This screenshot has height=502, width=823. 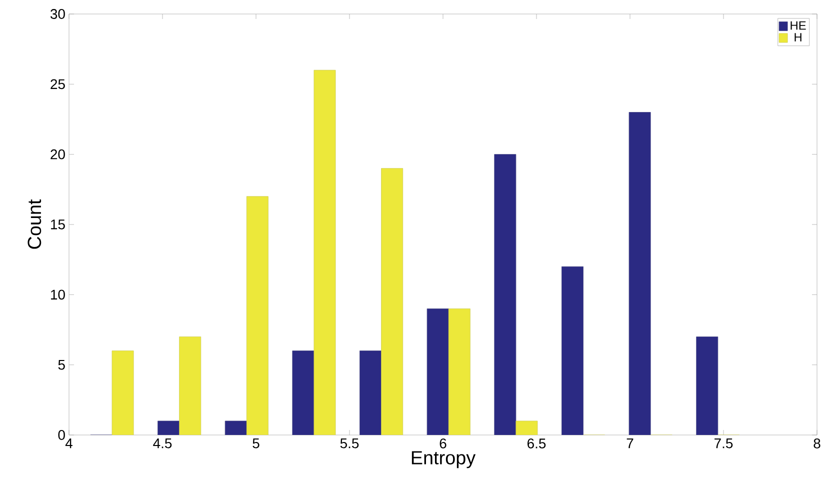 I want to click on y-tick-label: 25, so click(x=57, y=84).